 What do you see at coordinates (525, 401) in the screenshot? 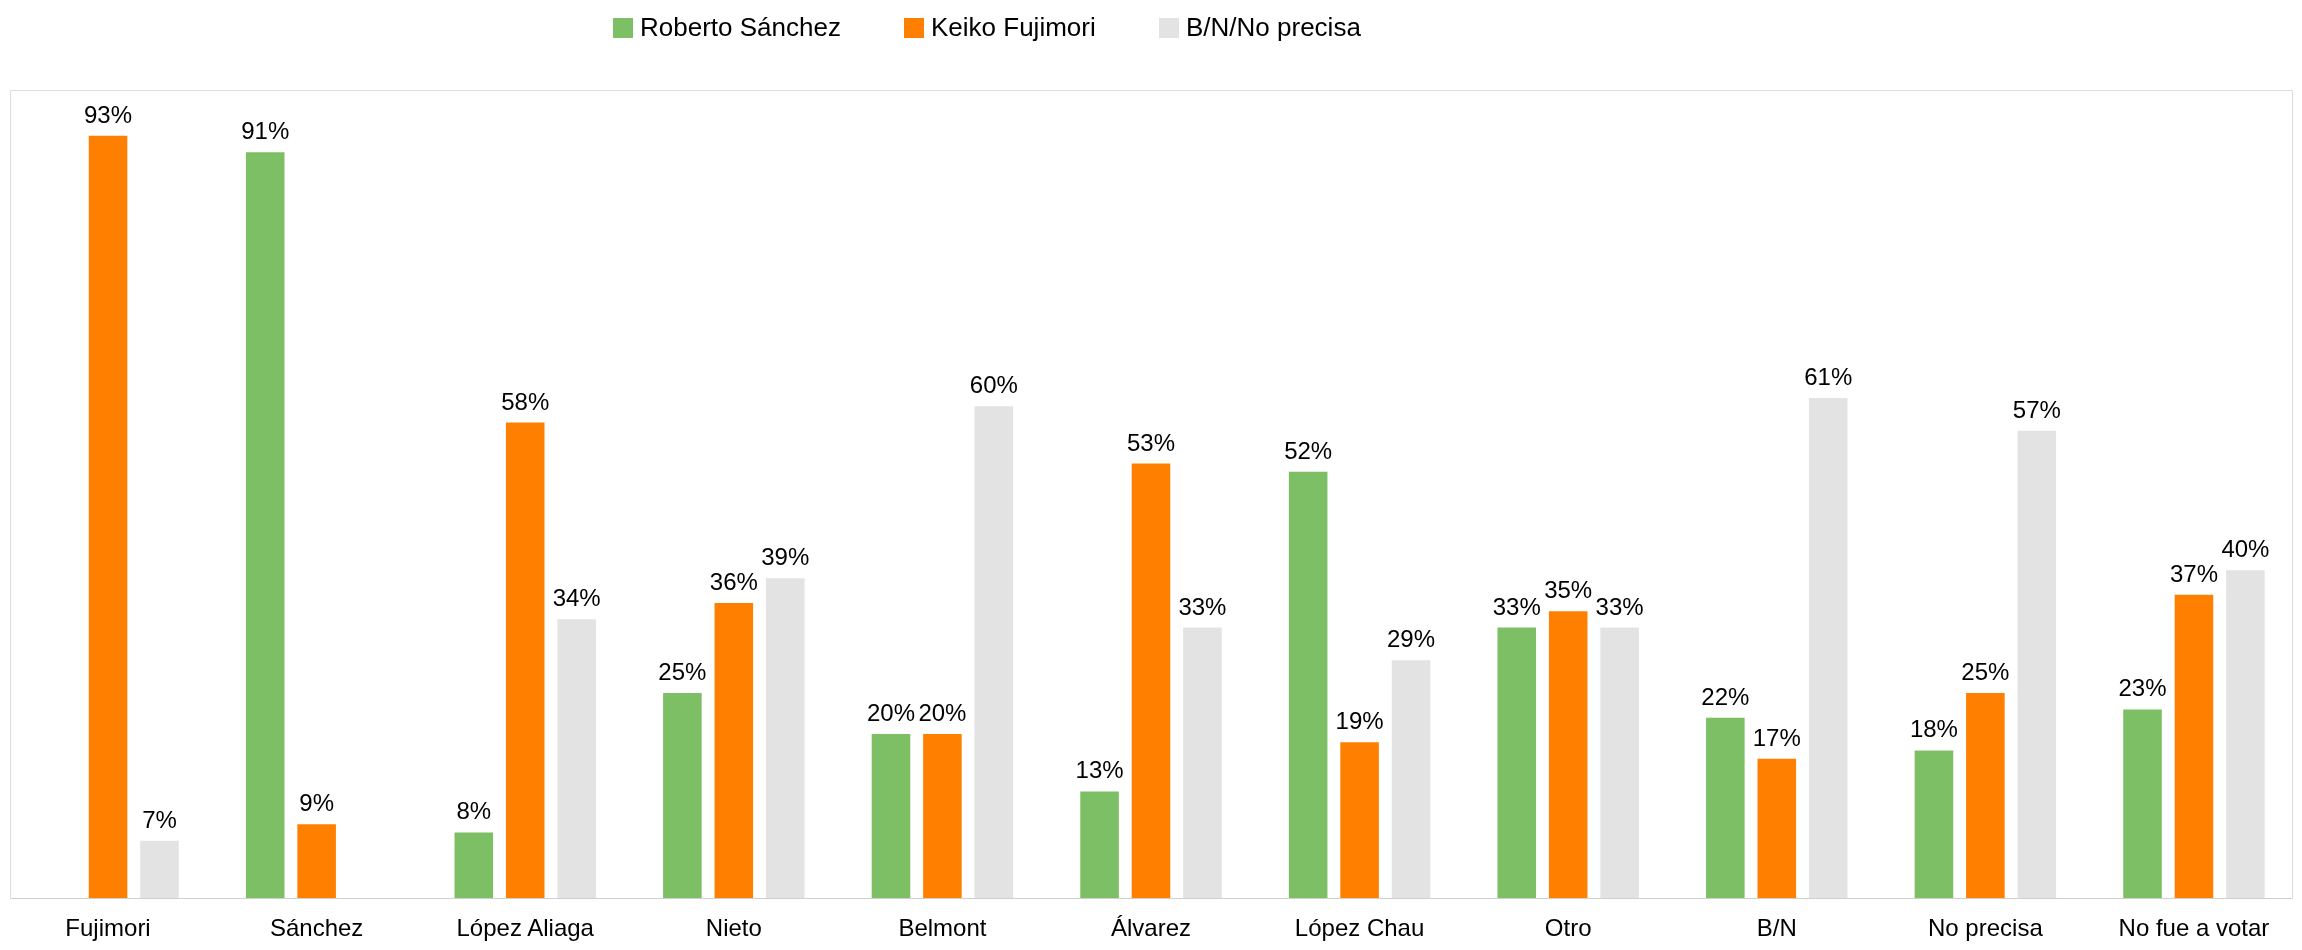
I see `data-label: 58%` at bounding box center [525, 401].